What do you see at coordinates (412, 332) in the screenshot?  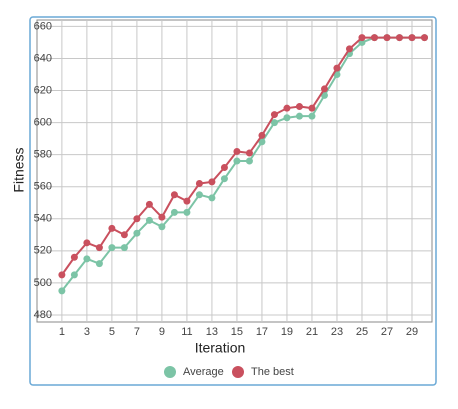 I see `x-tick-label: 29` at bounding box center [412, 332].